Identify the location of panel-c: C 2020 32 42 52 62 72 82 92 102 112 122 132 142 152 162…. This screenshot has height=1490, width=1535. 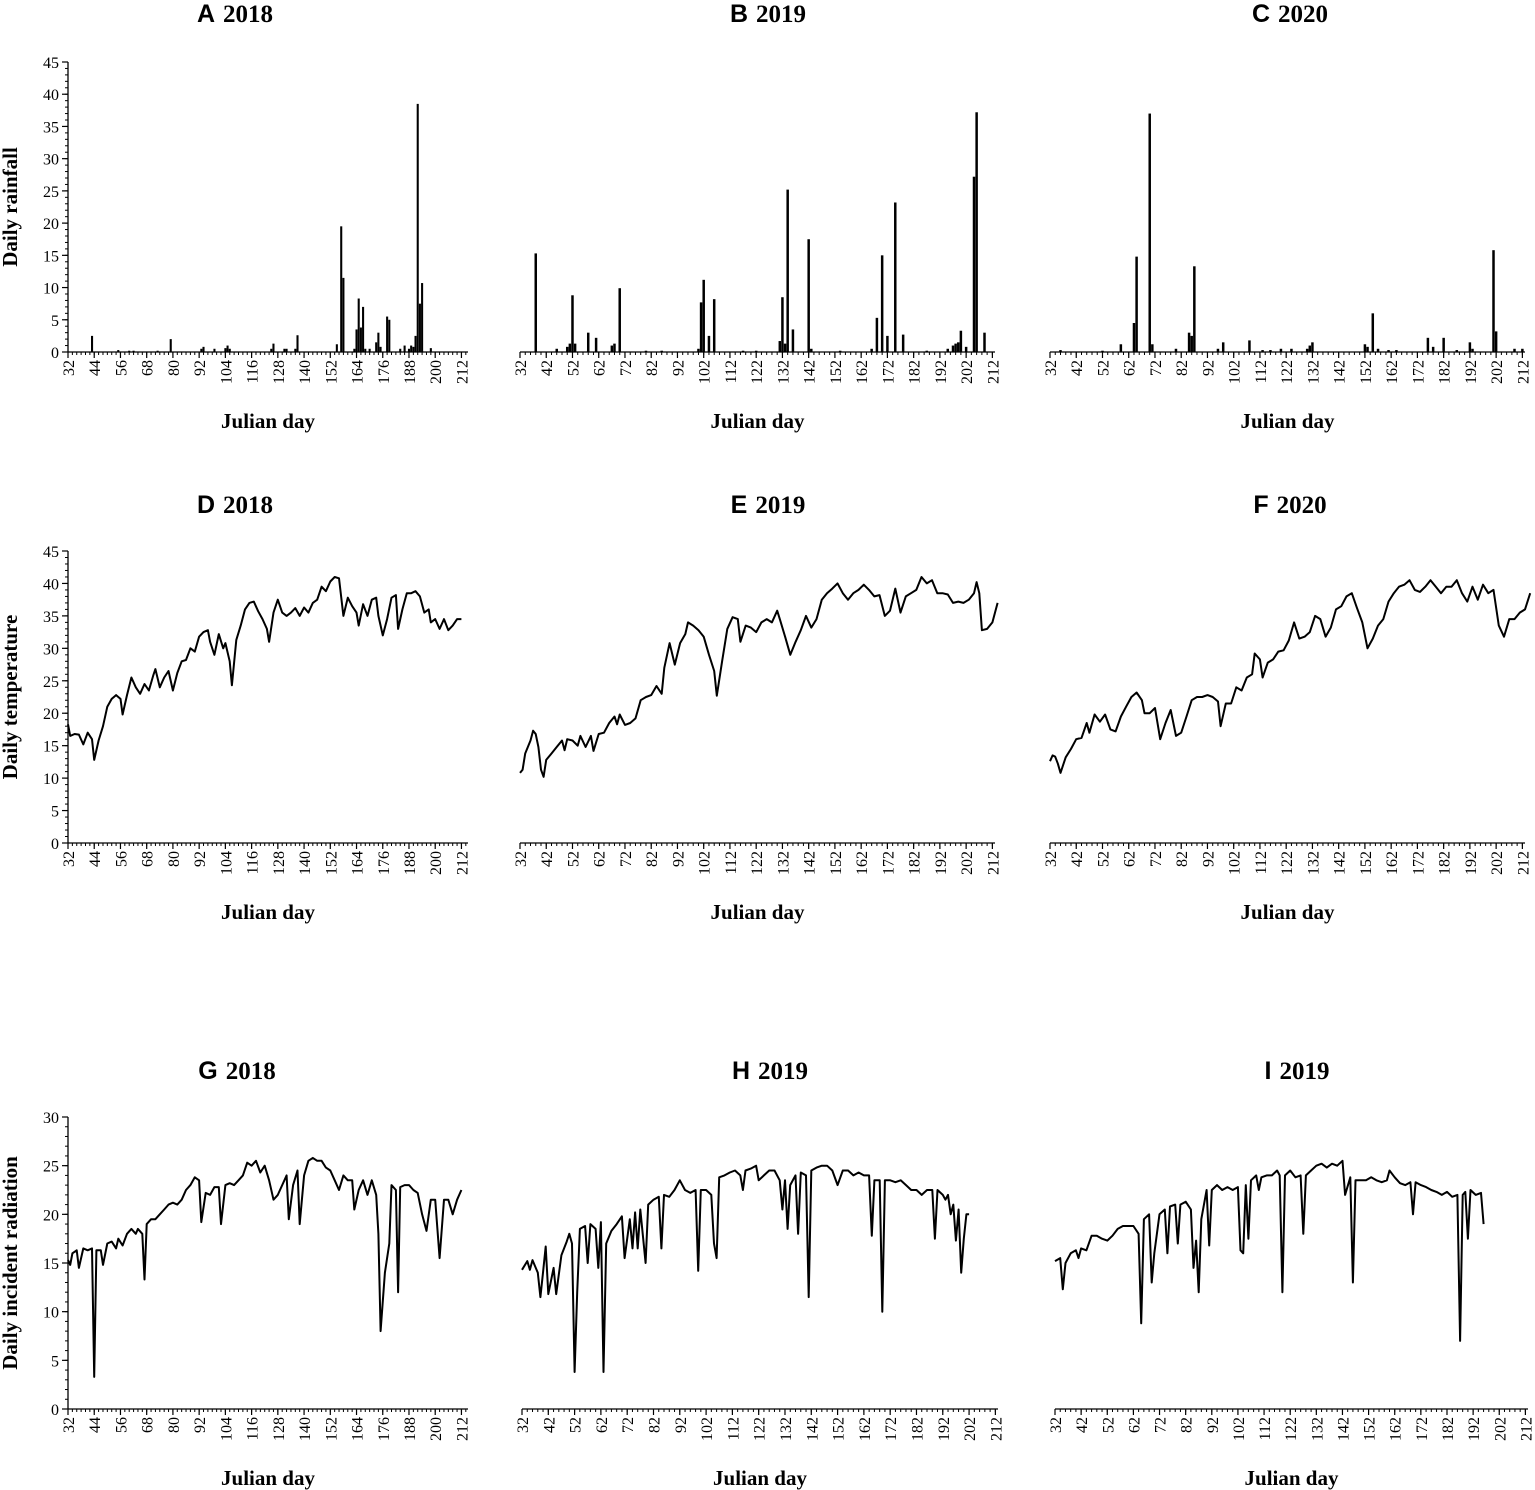
(1287, 216).